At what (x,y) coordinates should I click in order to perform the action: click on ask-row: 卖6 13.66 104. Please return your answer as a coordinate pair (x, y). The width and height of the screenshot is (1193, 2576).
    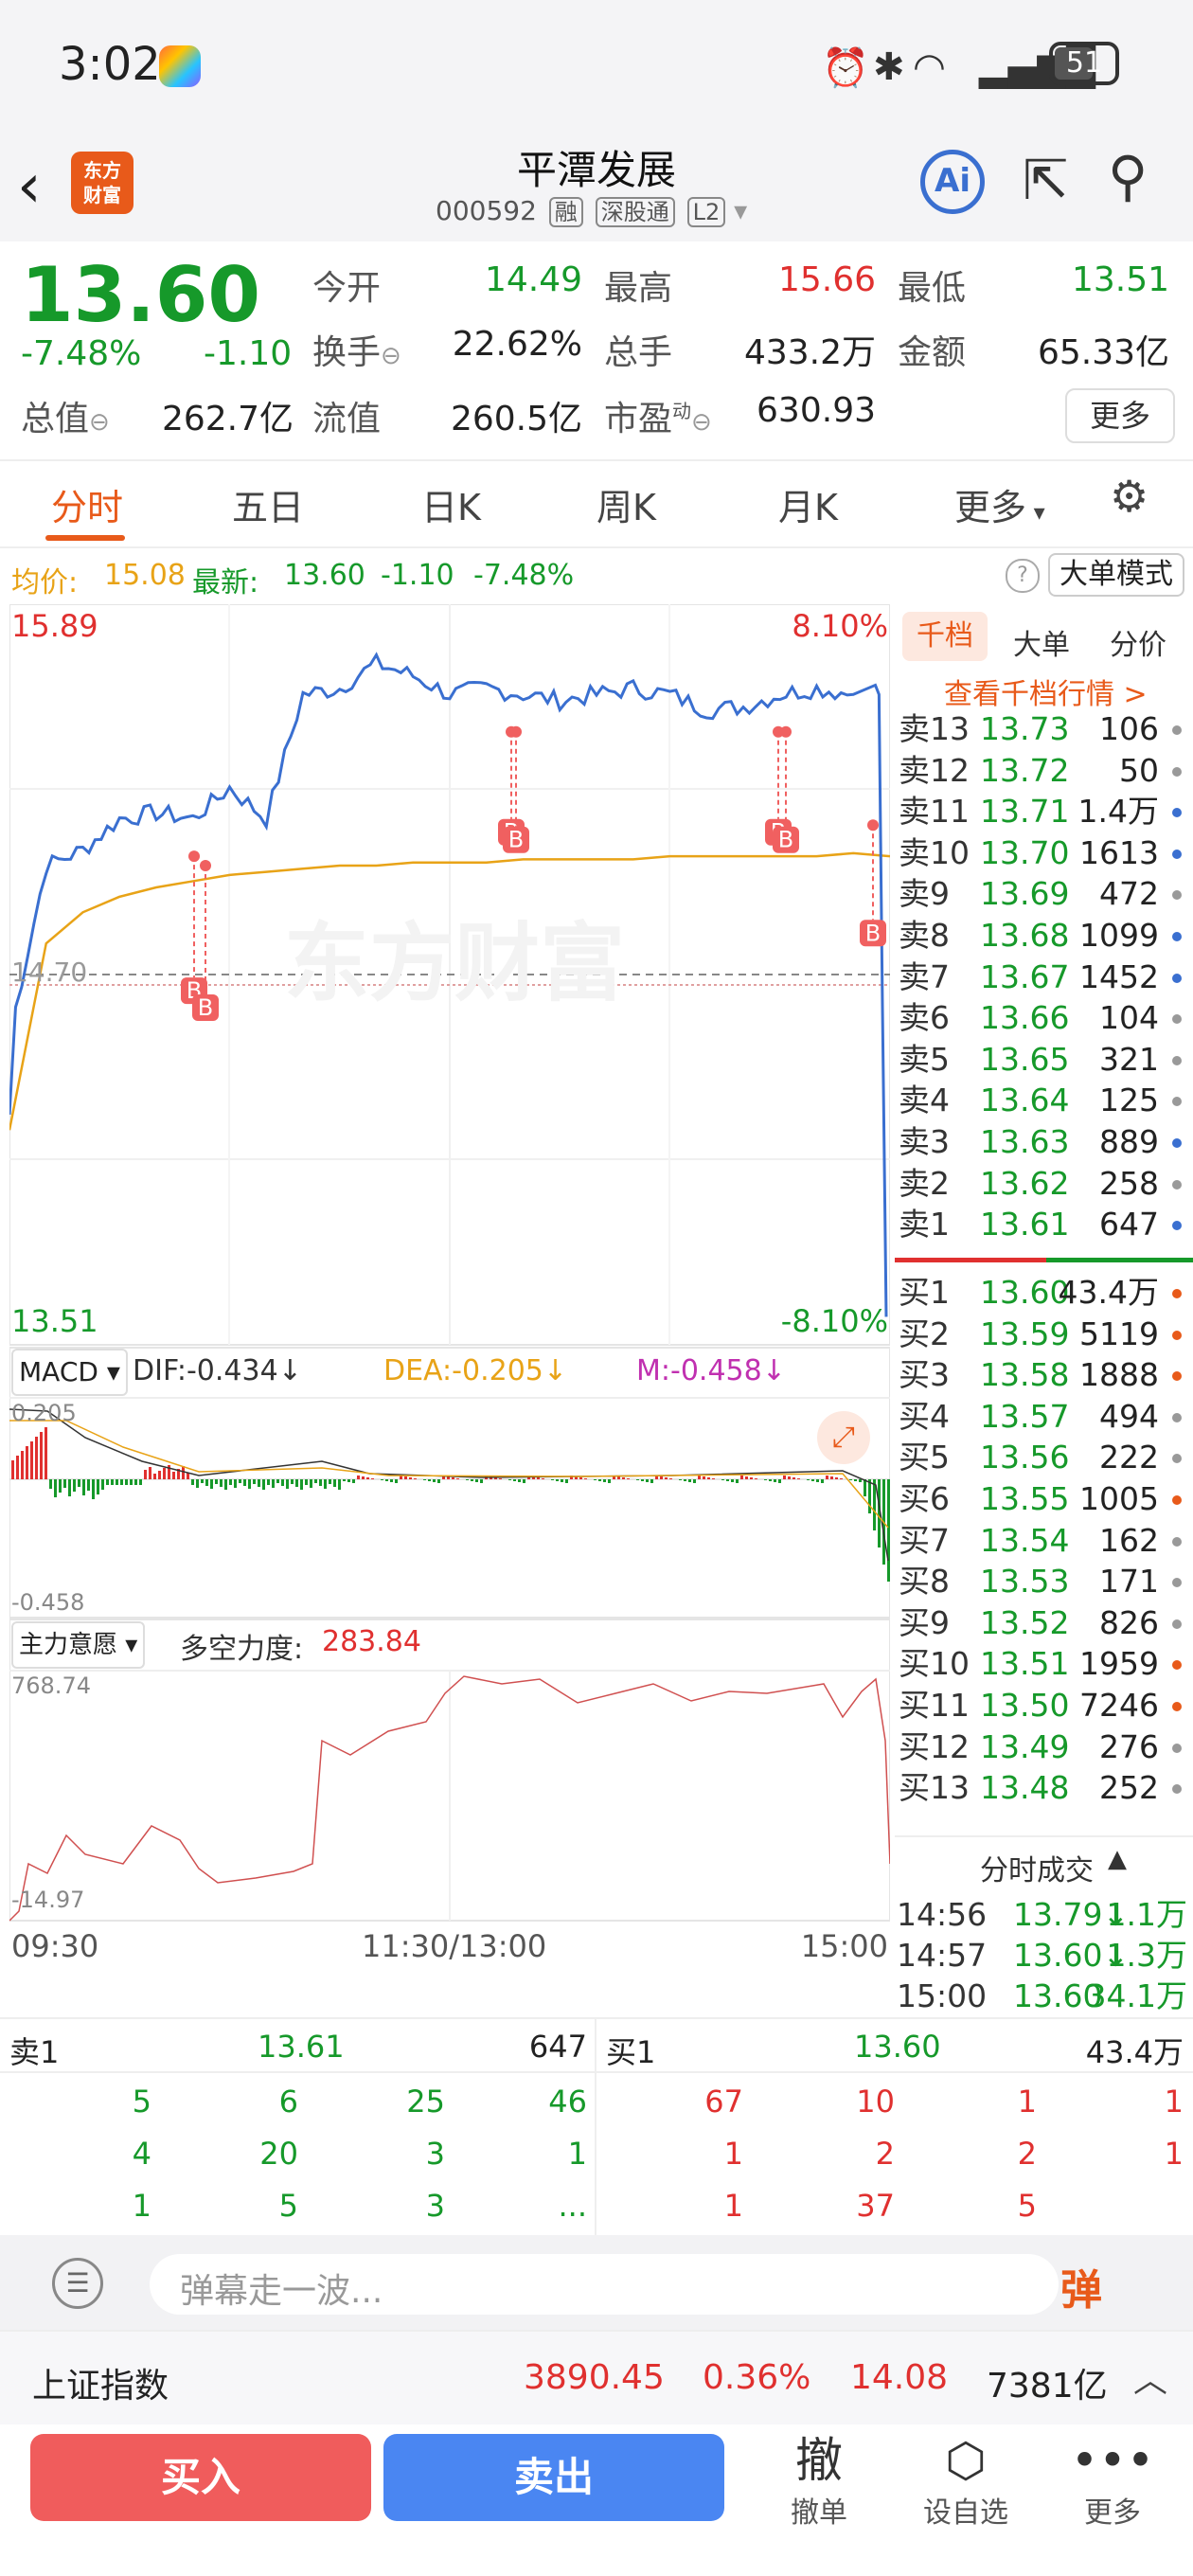
    Looking at the image, I should click on (1044, 1018).